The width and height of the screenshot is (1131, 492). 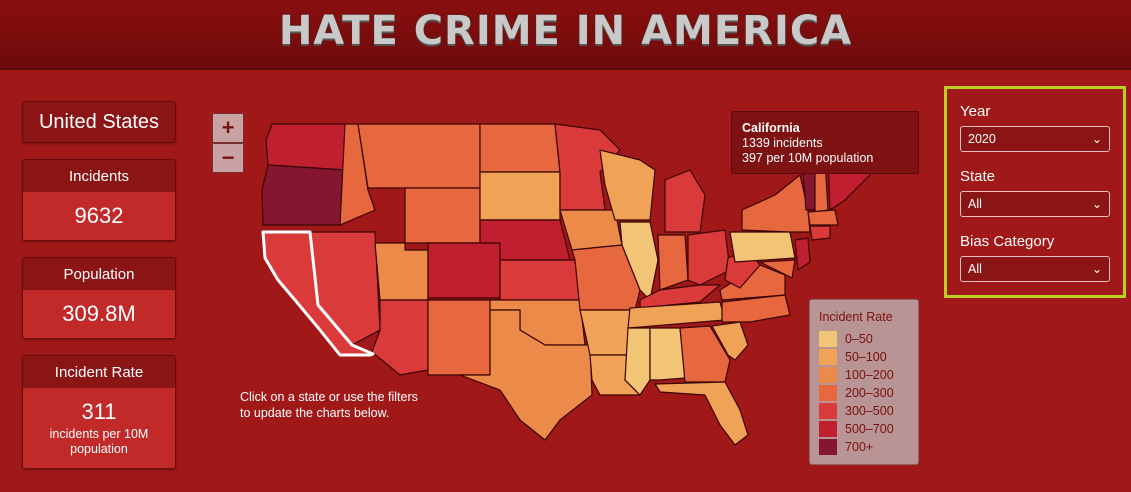 I want to click on state-south-carolina, so click(x=730, y=341).